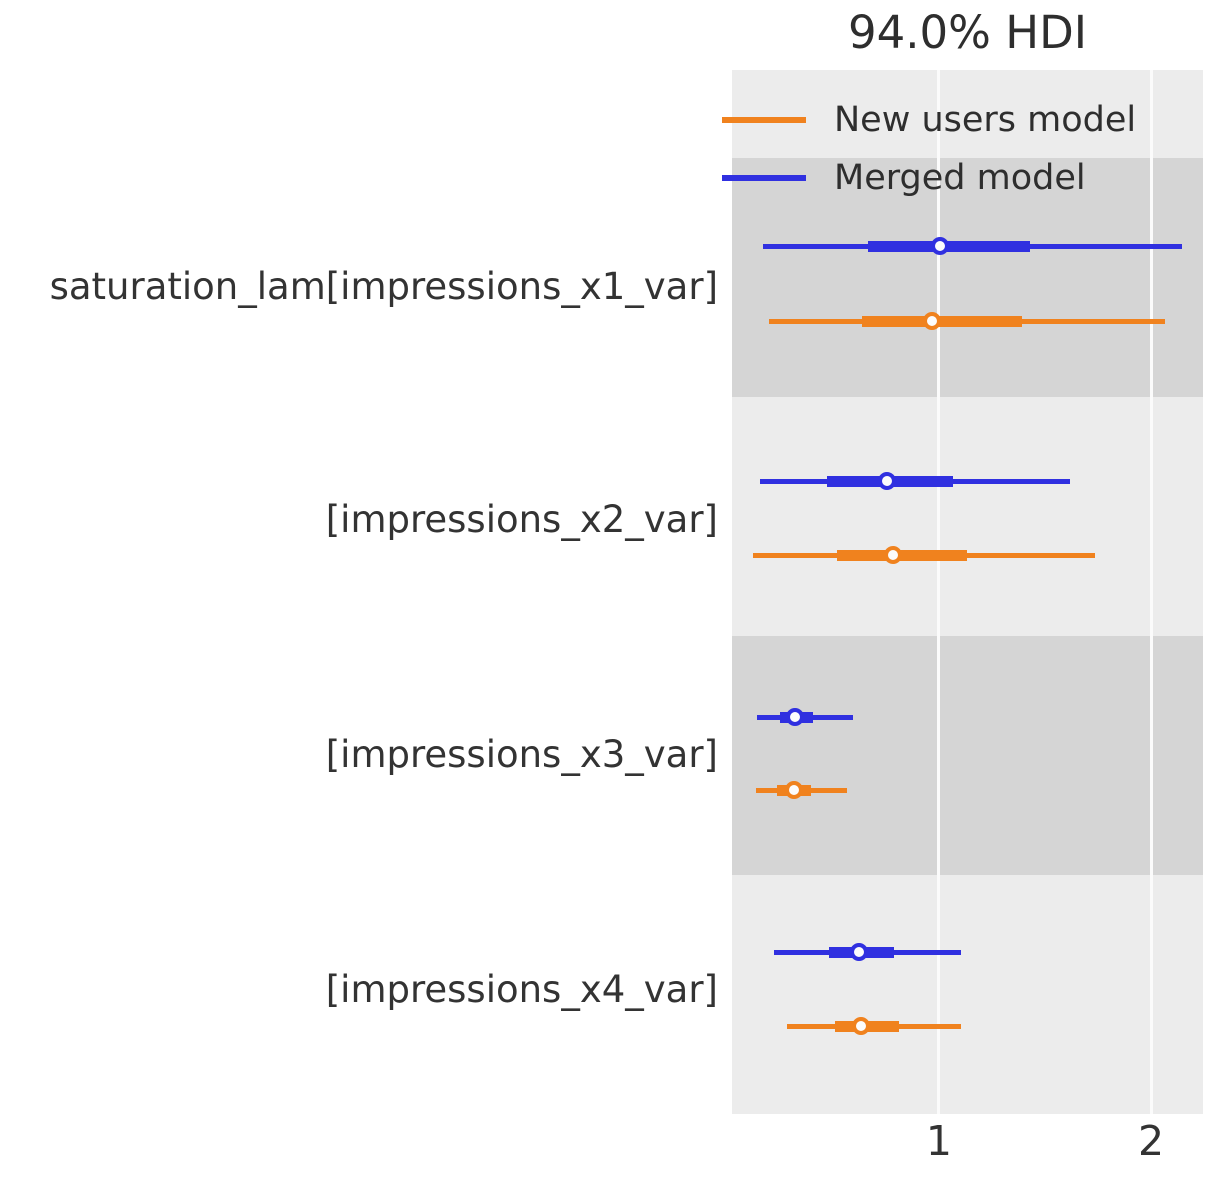 Image resolution: width=1223 pixels, height=1183 pixels. I want to click on x-tick-label: 1, so click(939, 1141).